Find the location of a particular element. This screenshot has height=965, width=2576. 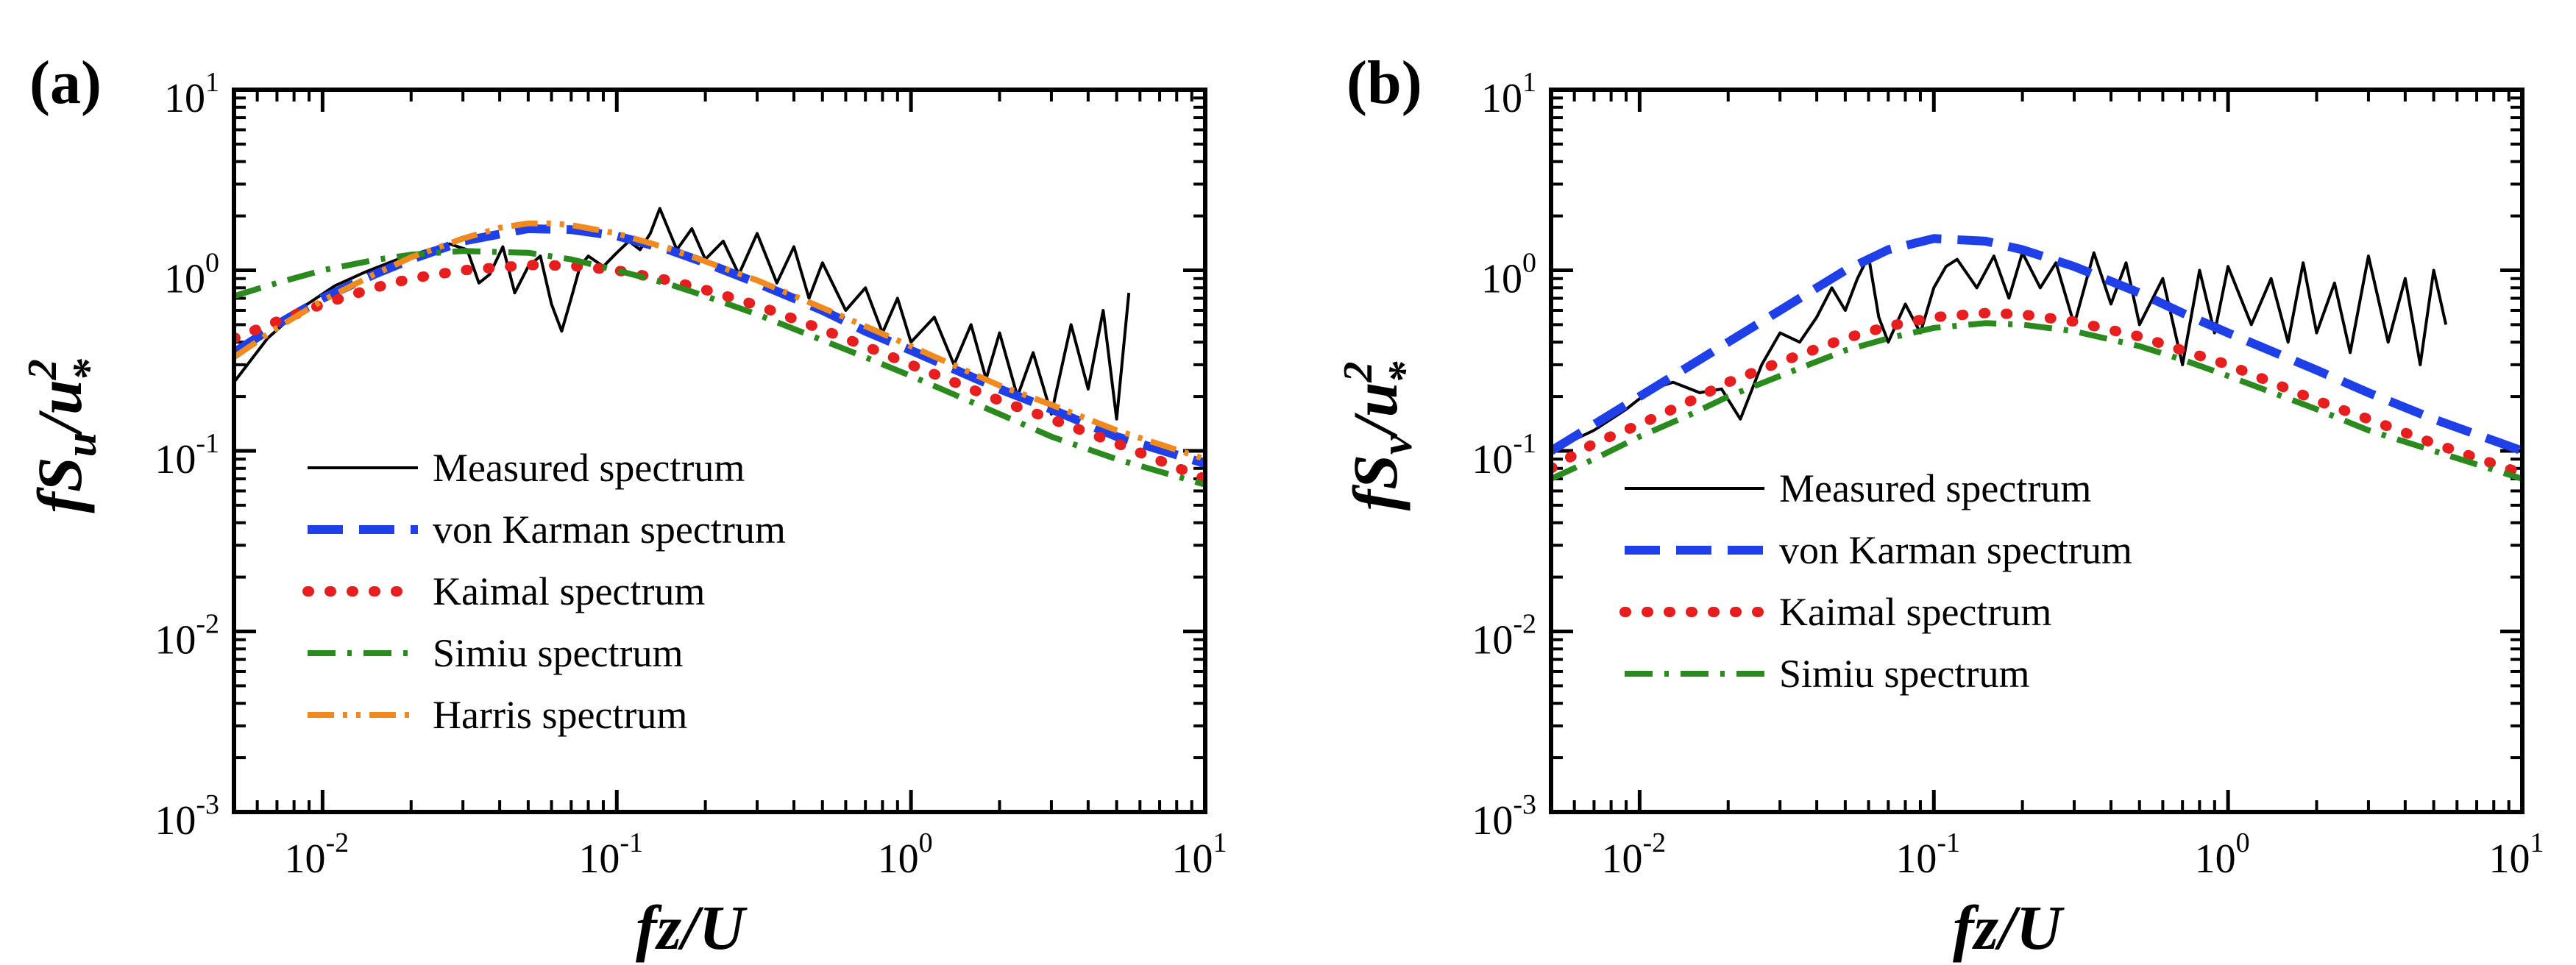

y-axis-title: fSu/u2* is located at coordinates (66, 435).